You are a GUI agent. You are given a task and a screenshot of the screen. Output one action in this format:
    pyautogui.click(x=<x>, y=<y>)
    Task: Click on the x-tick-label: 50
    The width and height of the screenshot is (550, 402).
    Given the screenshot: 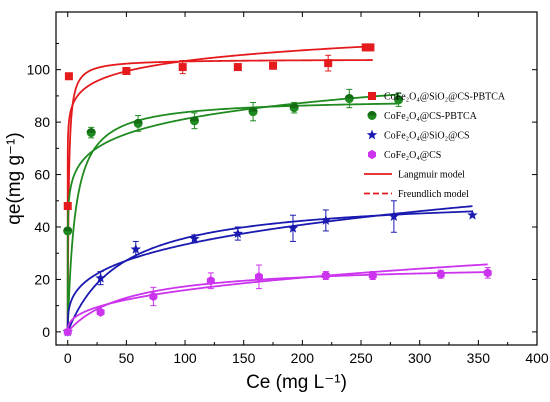 What is the action you would take?
    pyautogui.click(x=127, y=358)
    